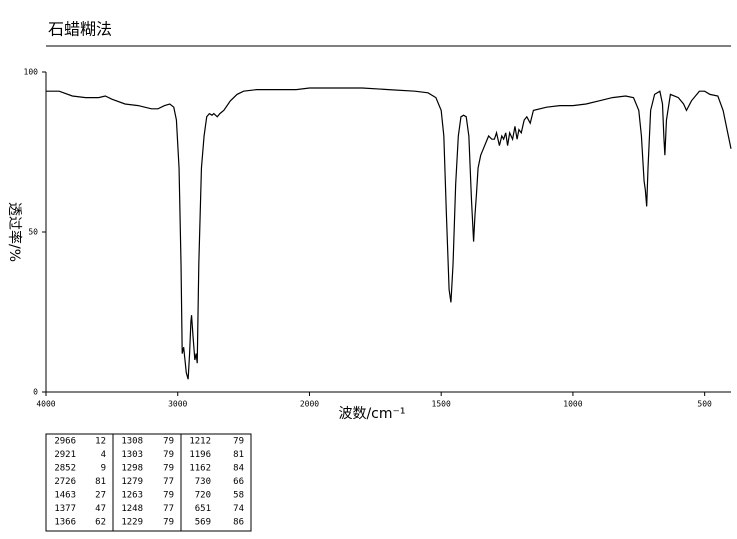 This screenshot has height=539, width=737. What do you see at coordinates (103, 455) in the screenshot?
I see `table-cell: 4` at bounding box center [103, 455].